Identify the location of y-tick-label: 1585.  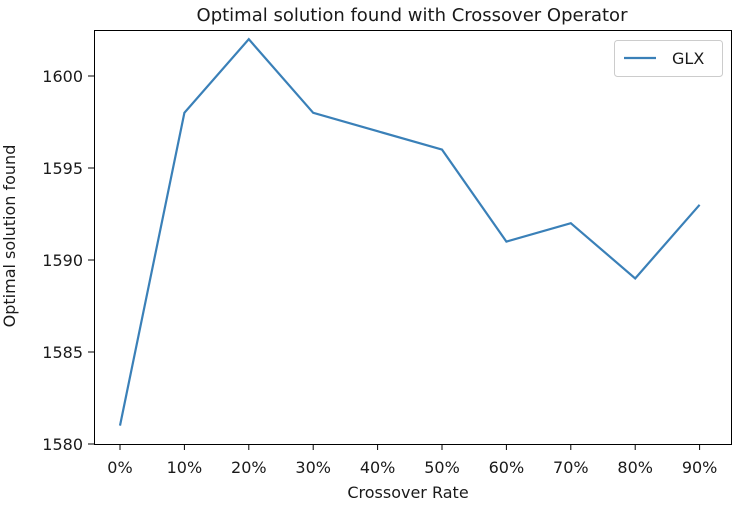
(62, 352).